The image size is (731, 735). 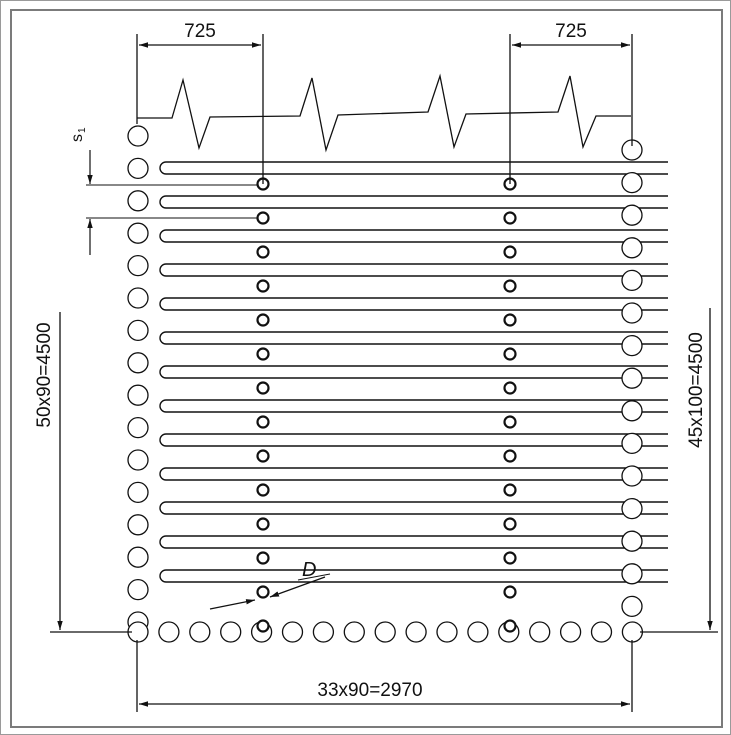 What do you see at coordinates (77, 138) in the screenshot?
I see `svg-text: s` at bounding box center [77, 138].